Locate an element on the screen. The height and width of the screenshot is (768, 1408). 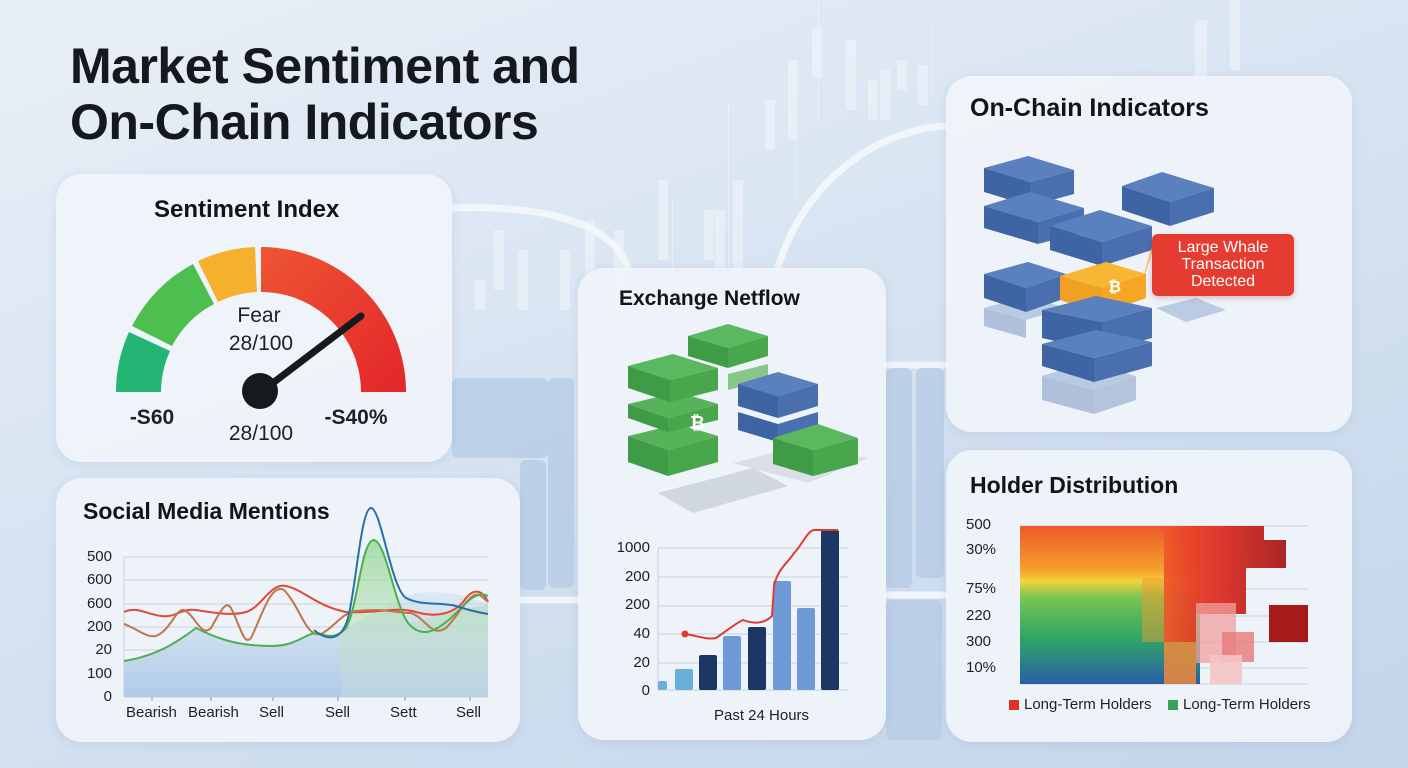
y-tick: 1000 is located at coordinates (633, 547).